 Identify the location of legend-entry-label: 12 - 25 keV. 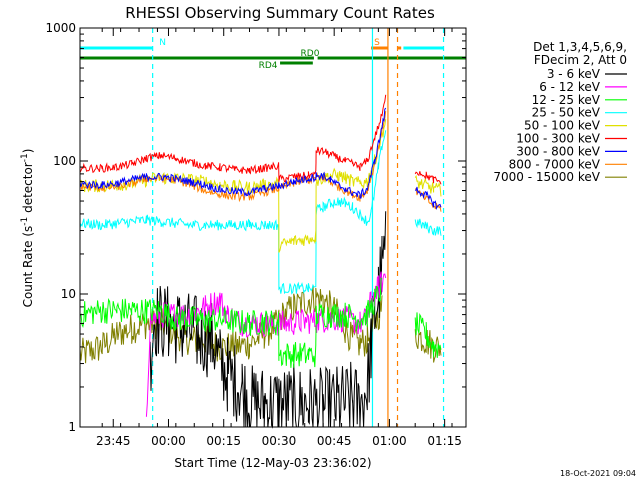
(566, 100).